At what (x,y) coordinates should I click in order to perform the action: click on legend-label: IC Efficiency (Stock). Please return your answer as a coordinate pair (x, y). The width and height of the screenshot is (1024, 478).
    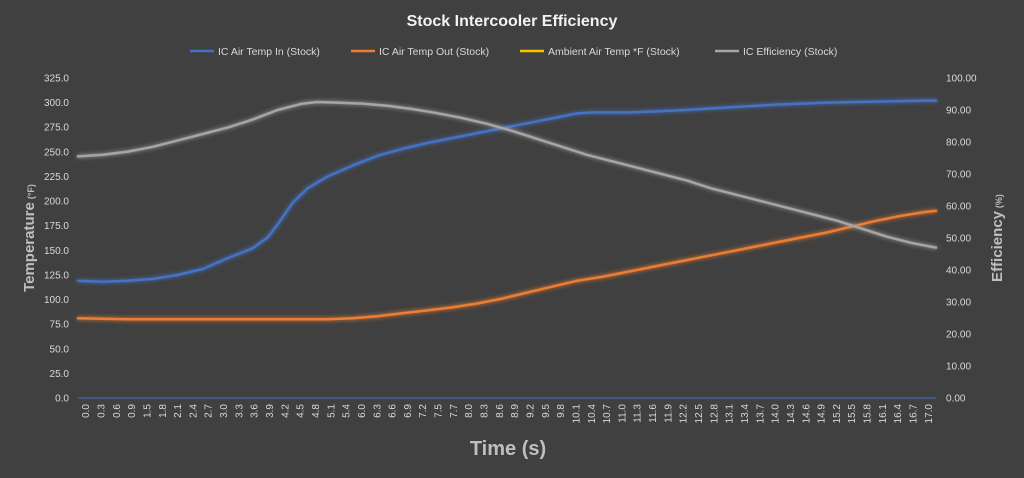
    Looking at the image, I should click on (790, 52).